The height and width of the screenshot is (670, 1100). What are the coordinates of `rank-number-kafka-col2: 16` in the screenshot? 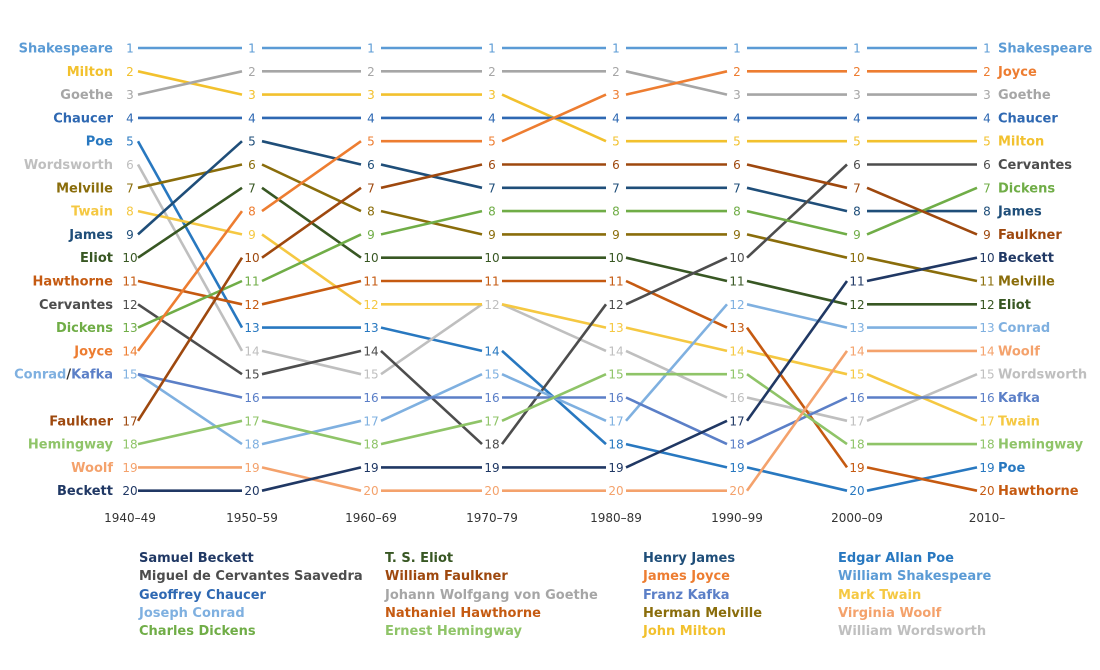 It's located at (370, 398).